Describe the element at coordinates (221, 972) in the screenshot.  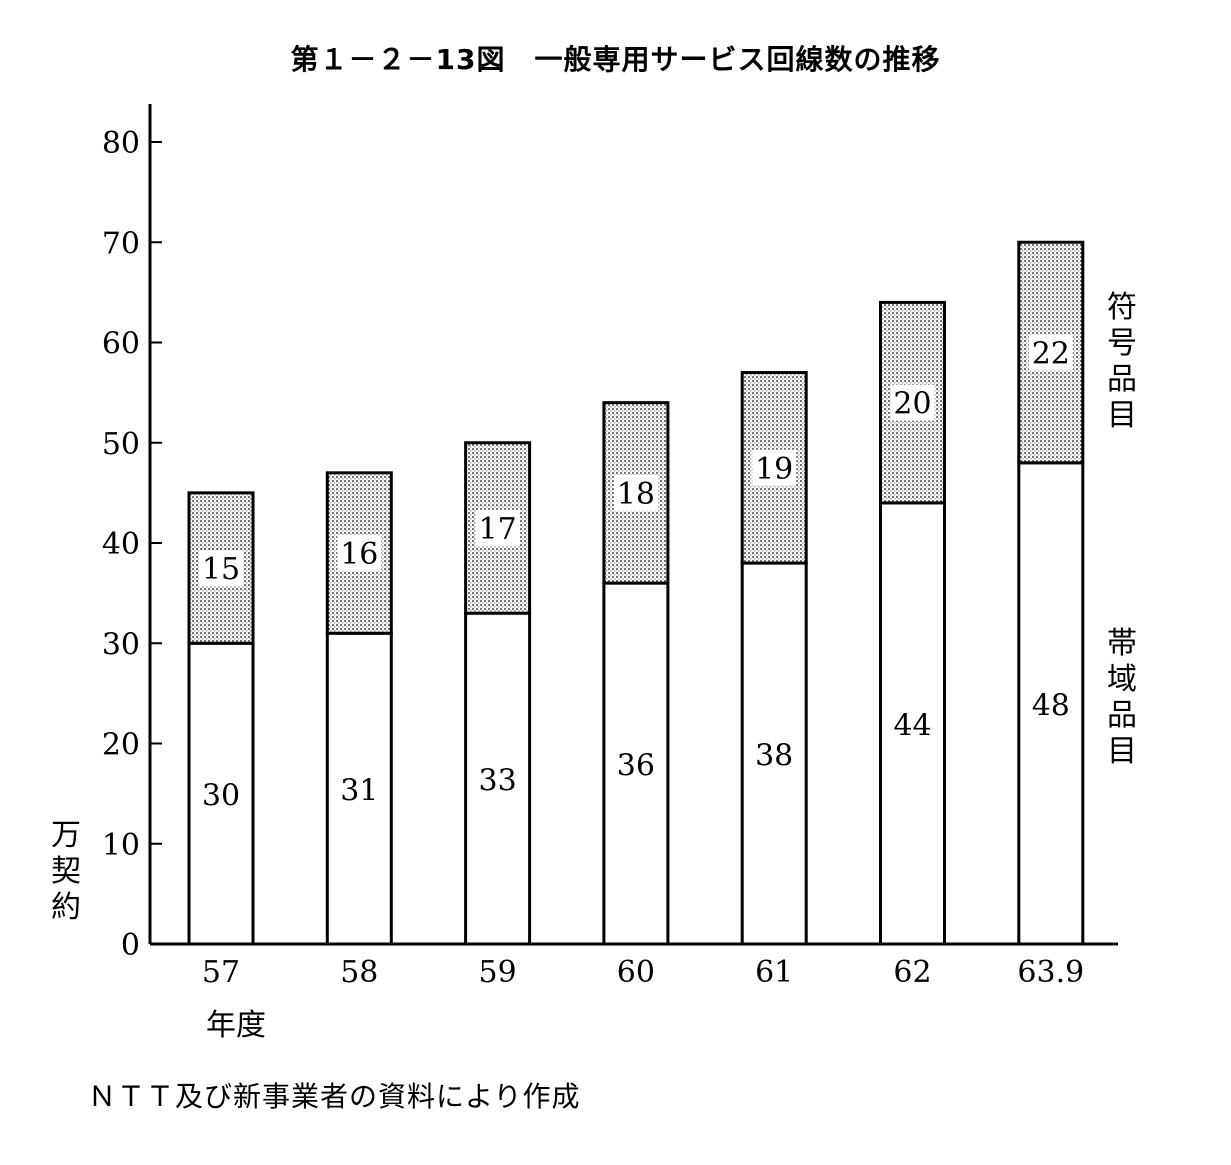
I see `x-tick-label: 57` at that location.